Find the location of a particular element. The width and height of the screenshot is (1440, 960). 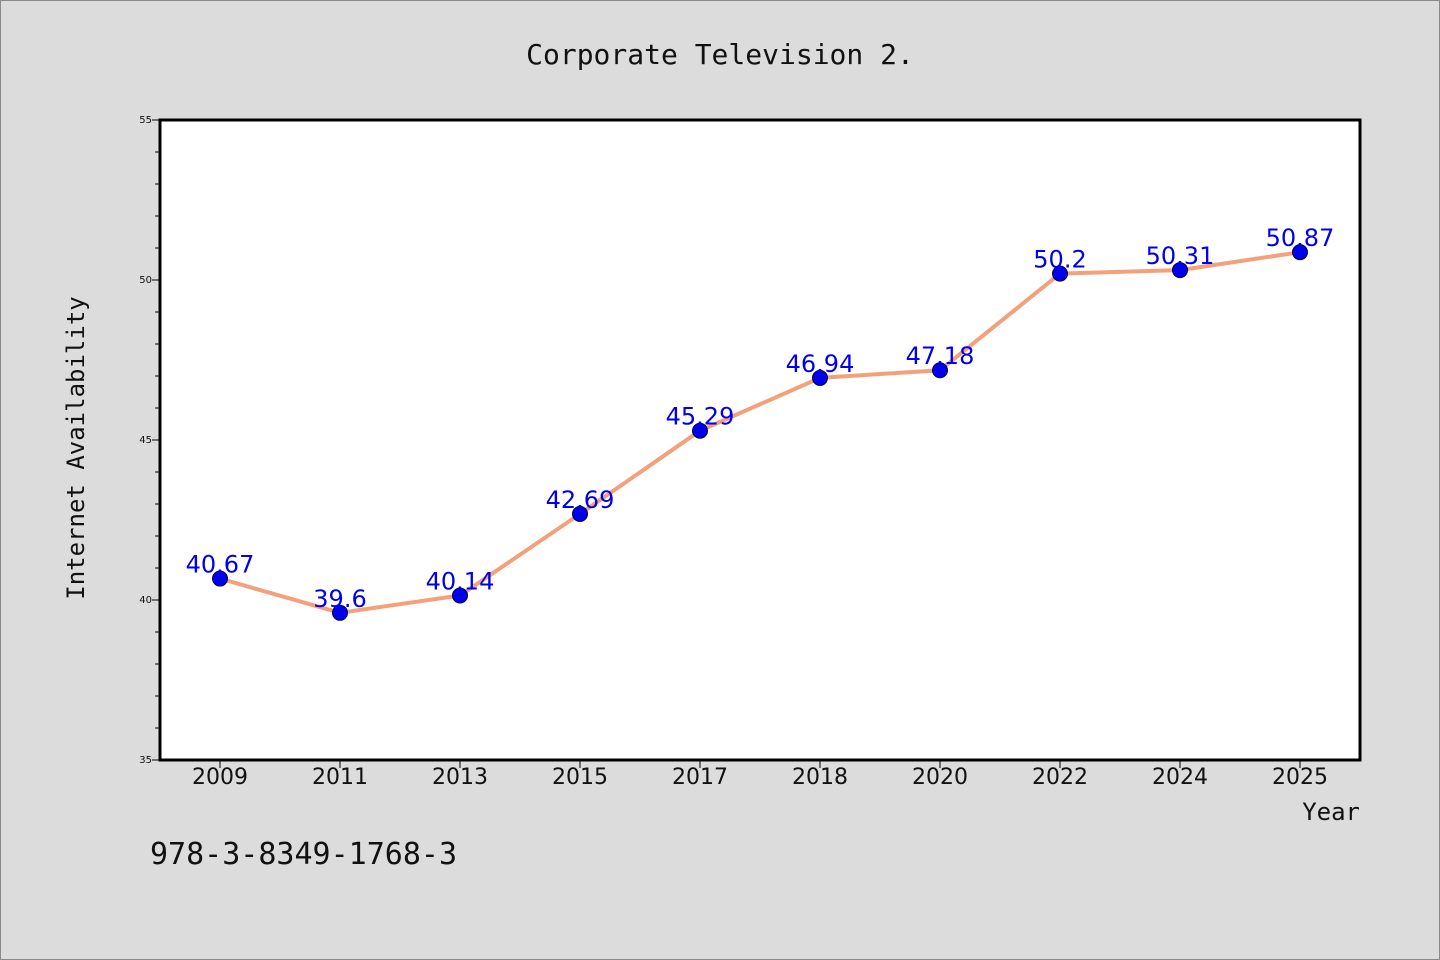

x-tick-label: 2022 is located at coordinates (1060, 777).